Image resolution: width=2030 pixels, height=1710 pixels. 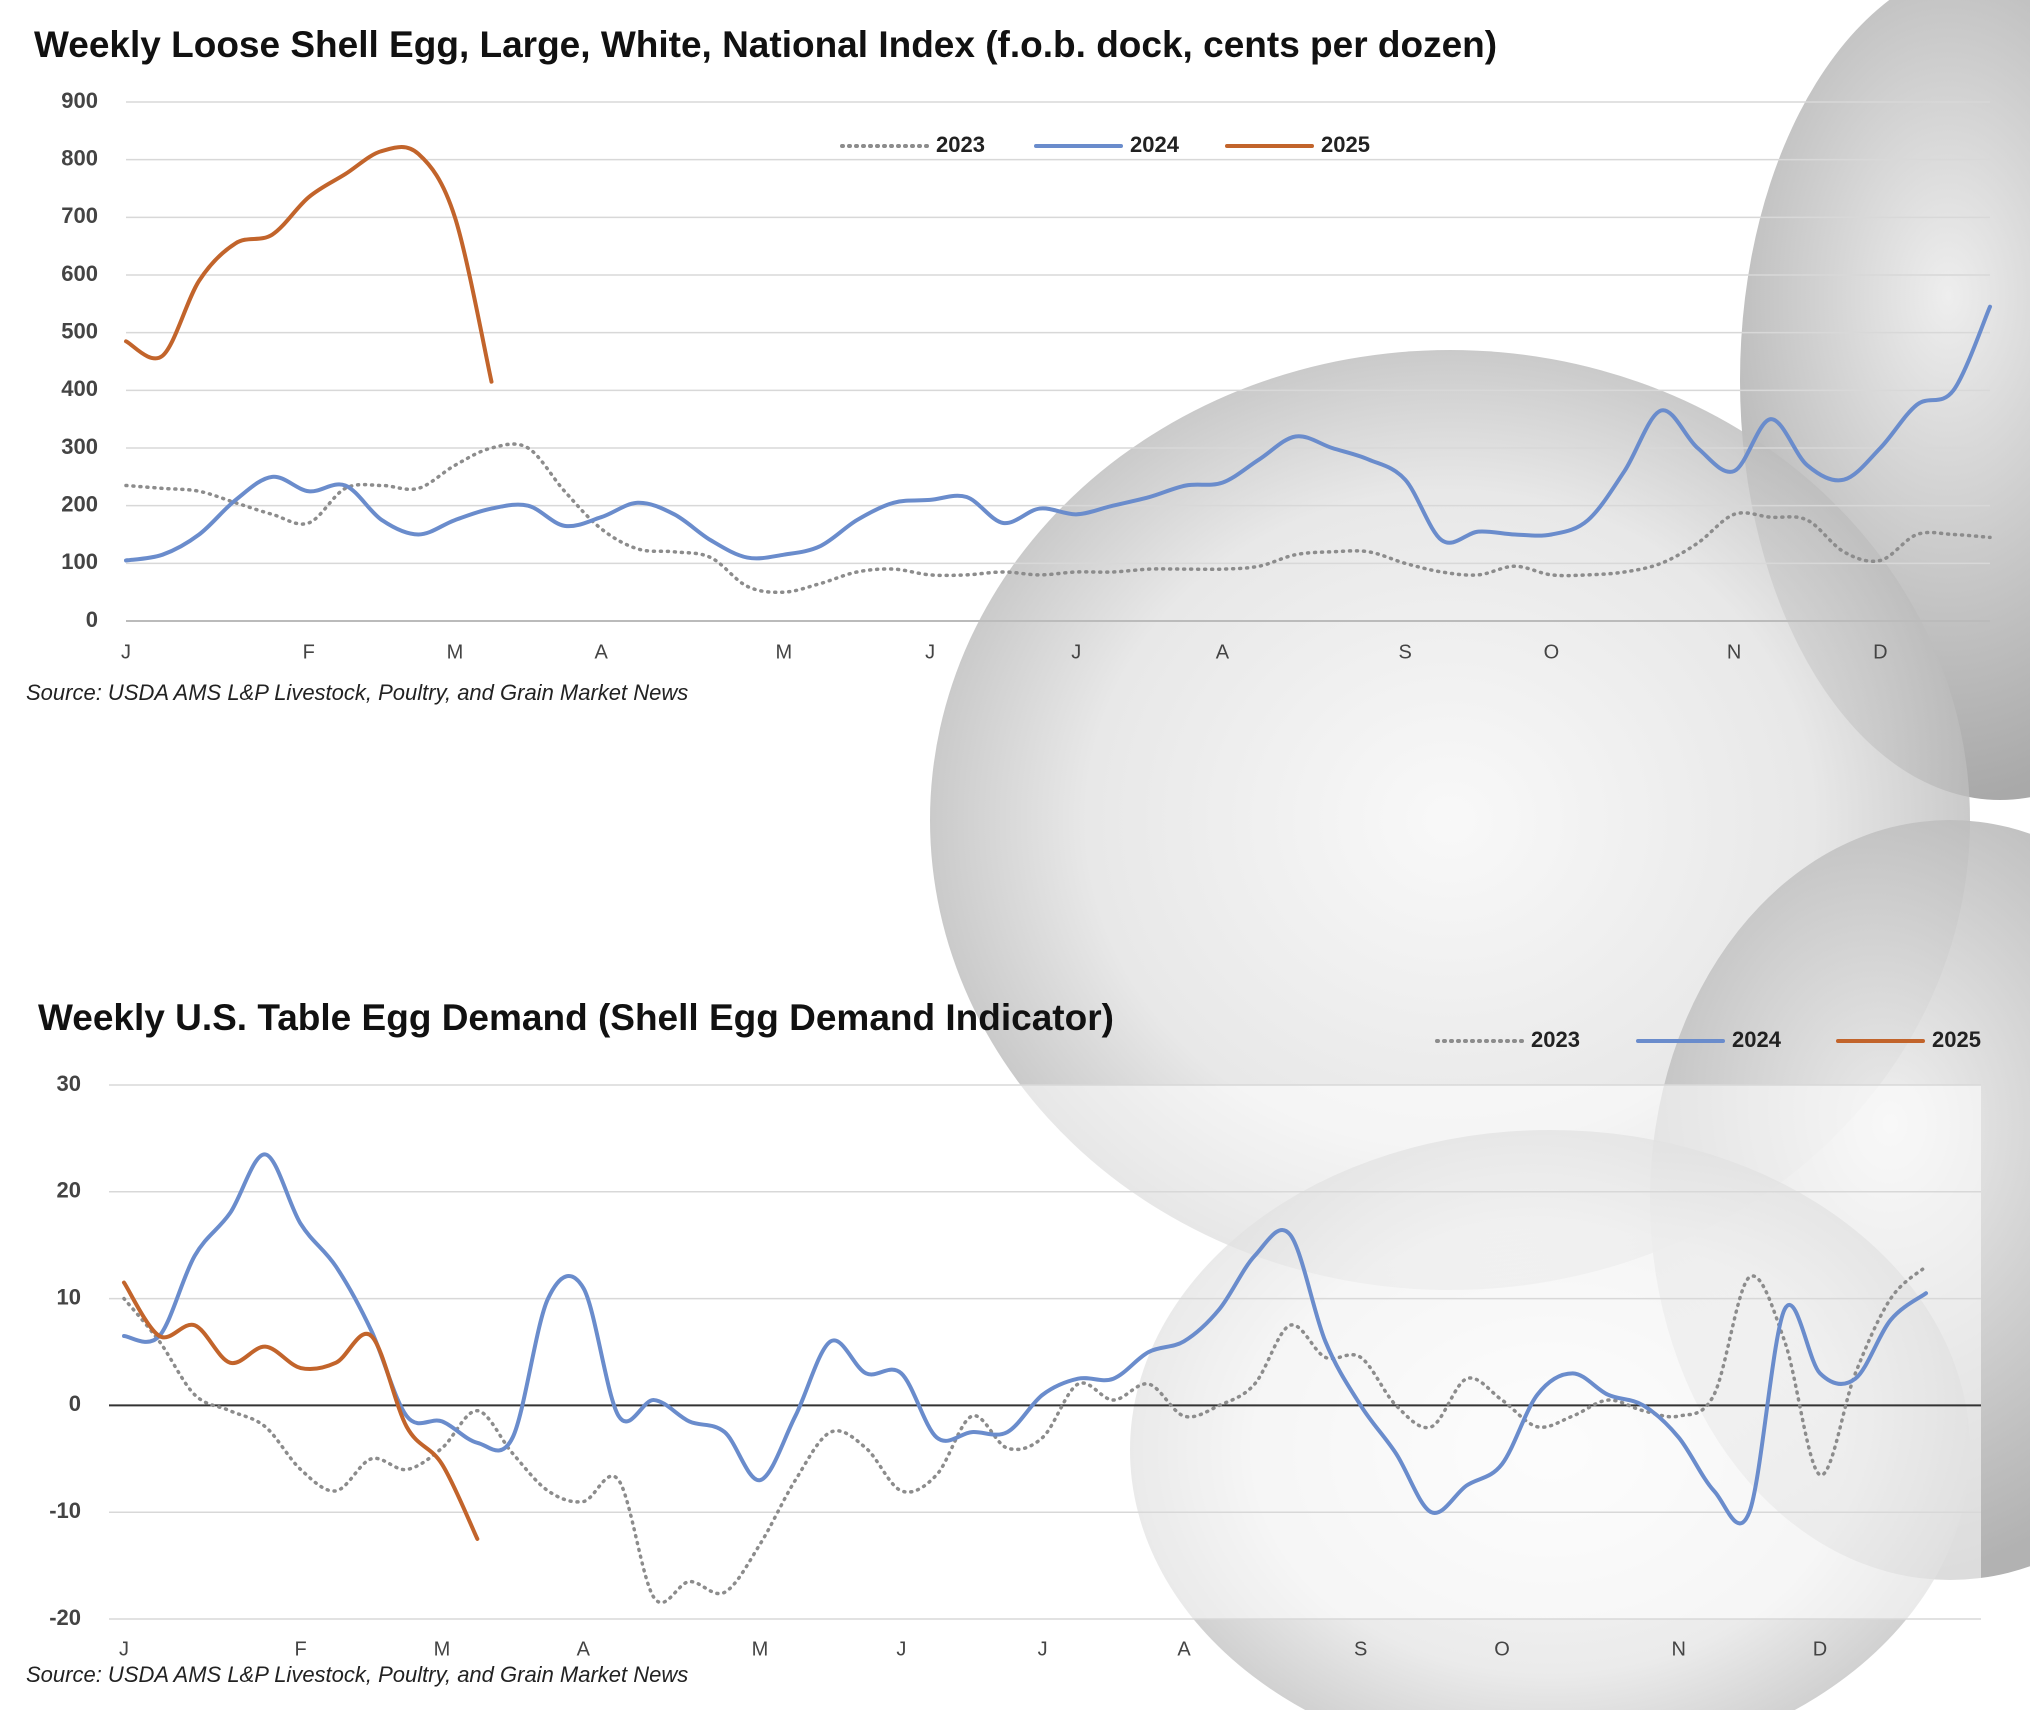 I want to click on y-tick-label: -10, so click(x=65, y=1510).